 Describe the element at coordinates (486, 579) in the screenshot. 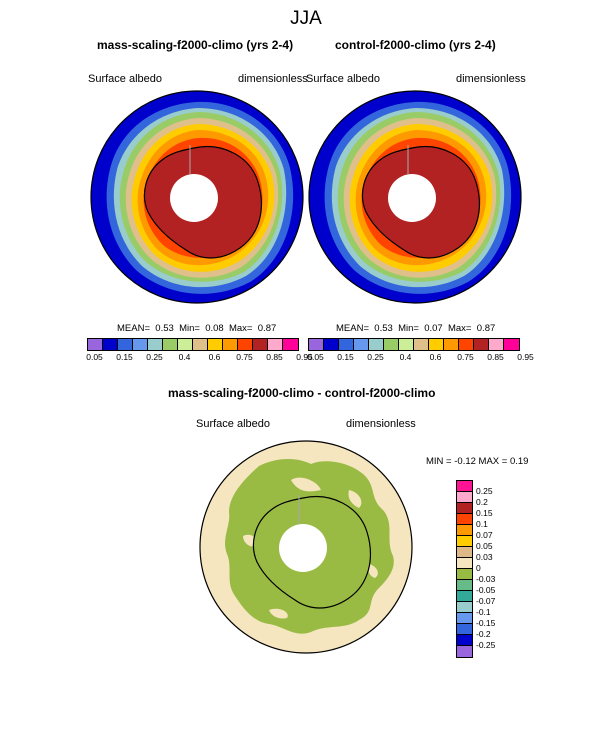

I see `colorbar-tick-label: -0.03` at that location.